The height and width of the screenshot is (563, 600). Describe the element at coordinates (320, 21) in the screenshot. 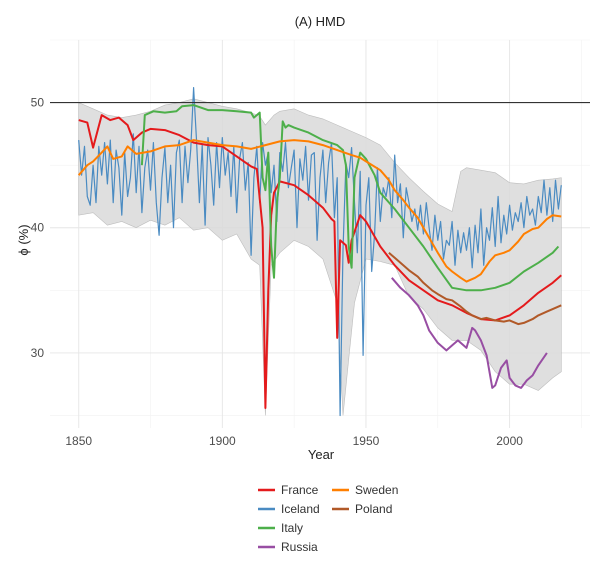

I see `chart-title: (A) HMD` at that location.